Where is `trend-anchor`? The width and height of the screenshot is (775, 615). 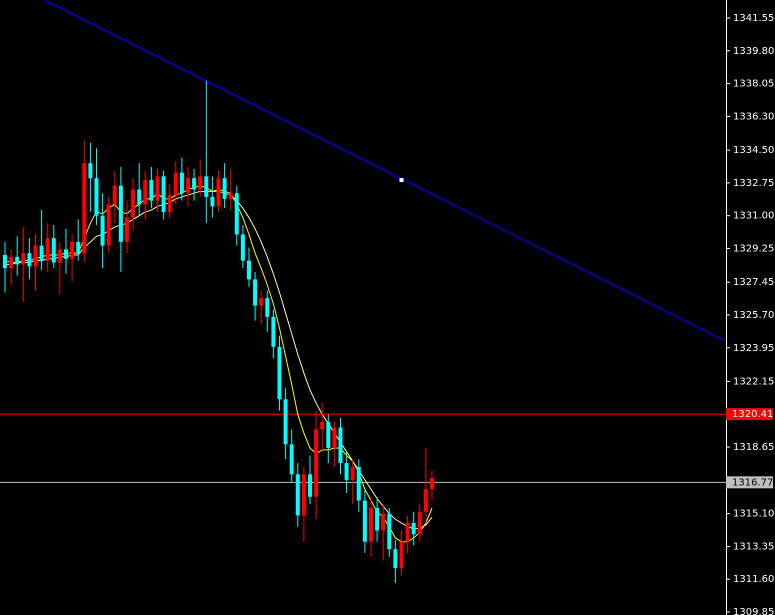 trend-anchor is located at coordinates (401, 180).